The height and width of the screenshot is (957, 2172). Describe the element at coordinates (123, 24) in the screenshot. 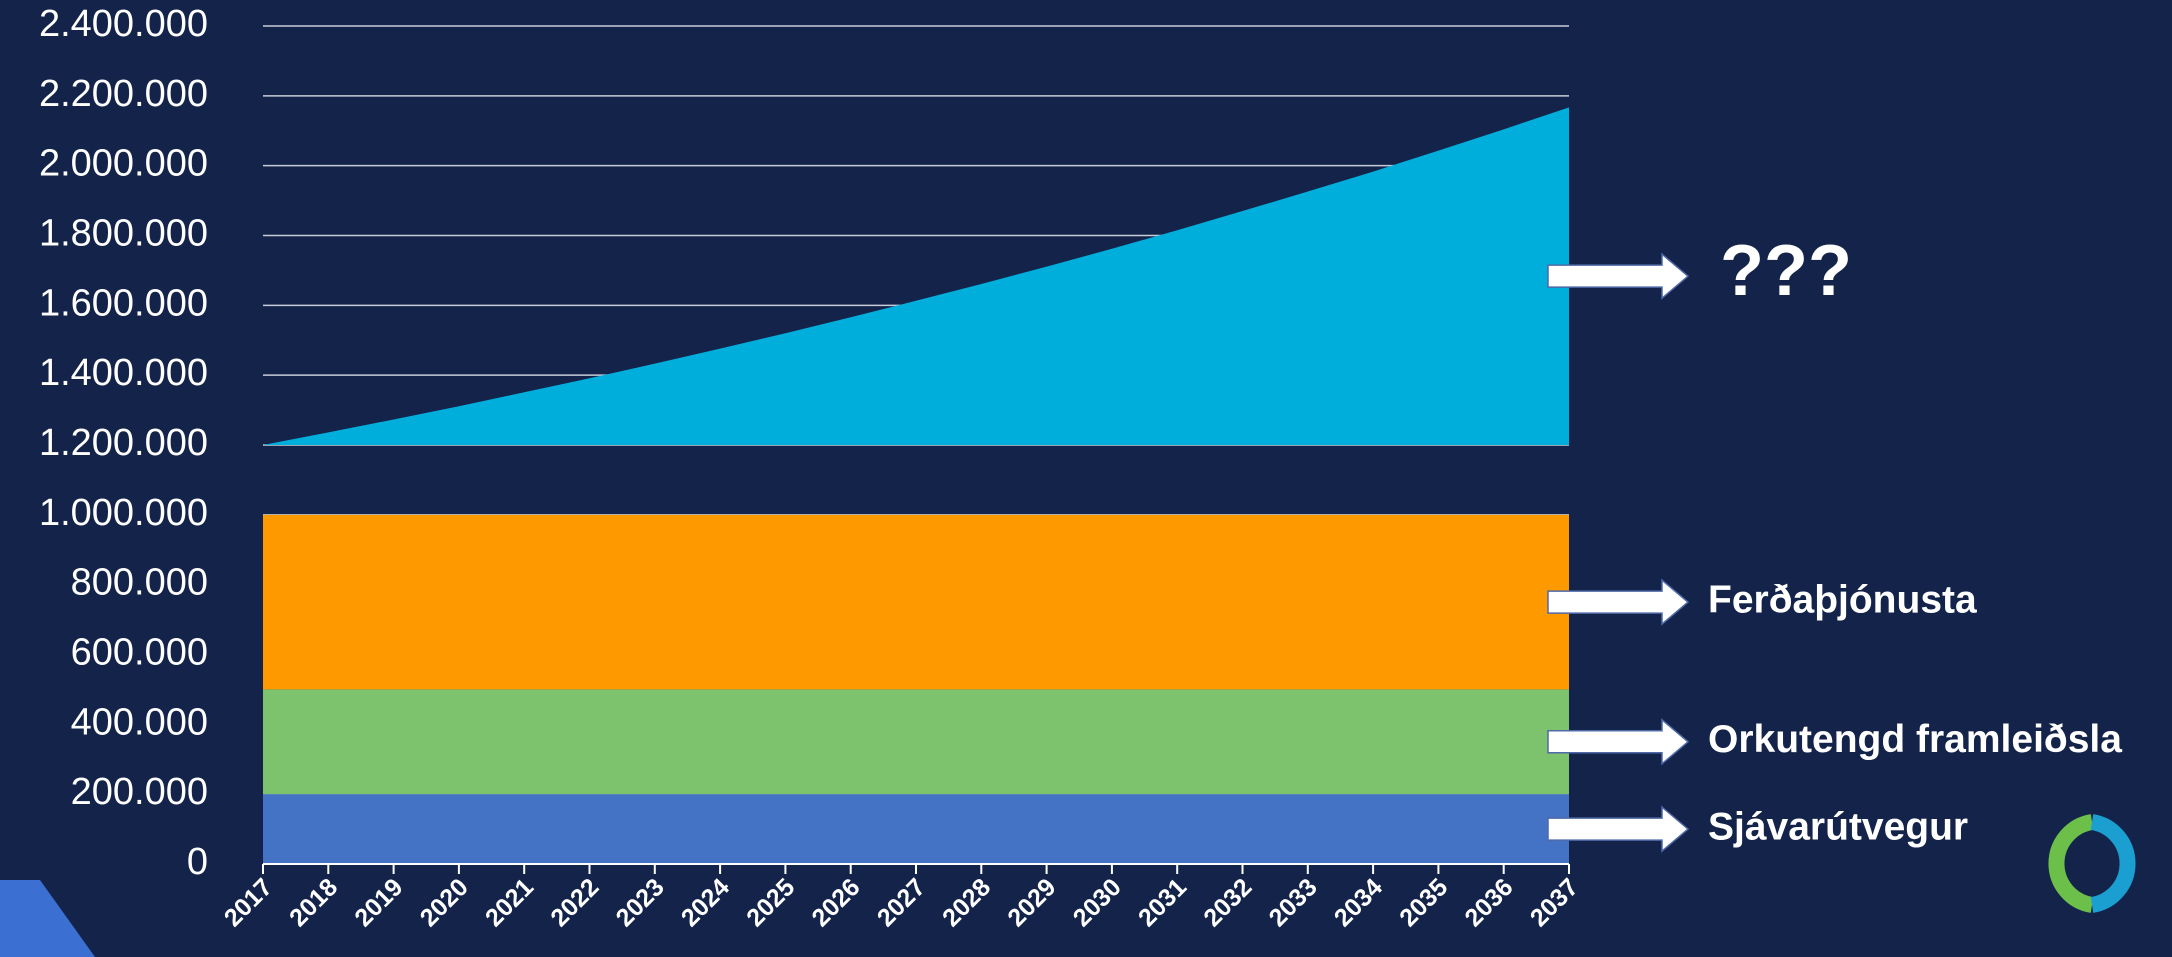

I see `y-tick-label: 2.400.000` at that location.